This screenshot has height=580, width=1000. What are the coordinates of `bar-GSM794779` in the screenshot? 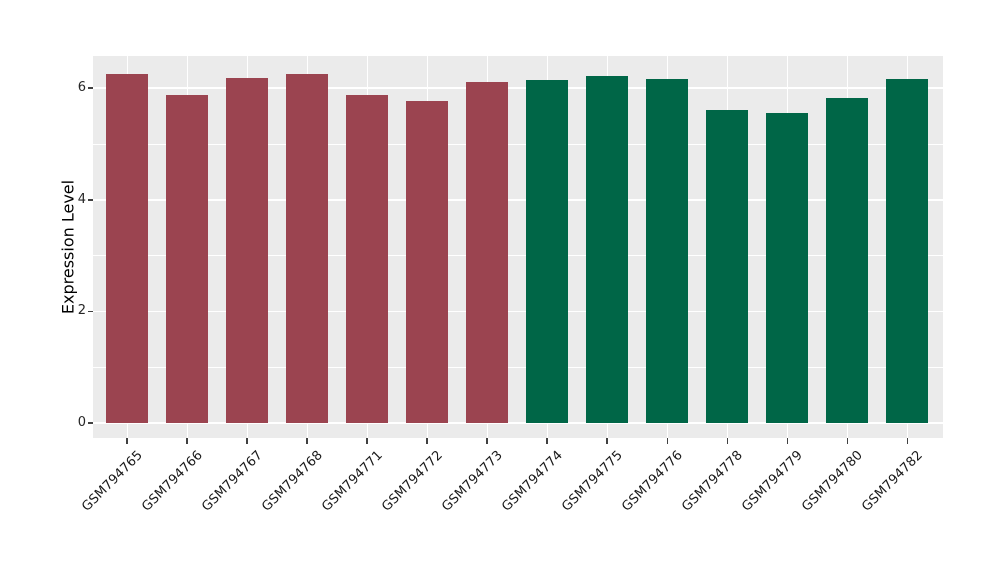 It's located at (787, 268).